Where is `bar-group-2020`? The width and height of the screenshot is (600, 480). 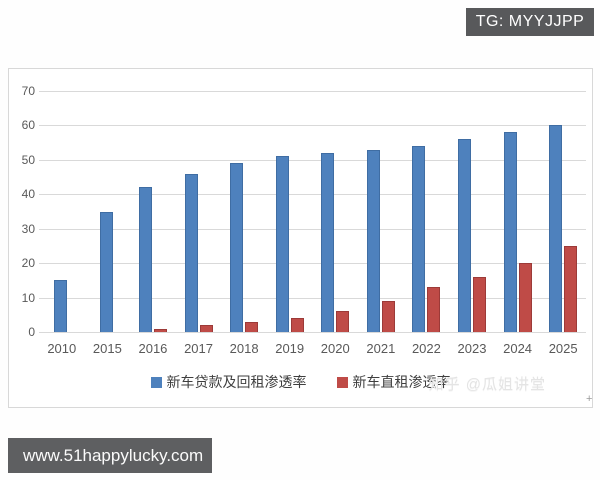
bar-group-2020 is located at coordinates (335, 211).